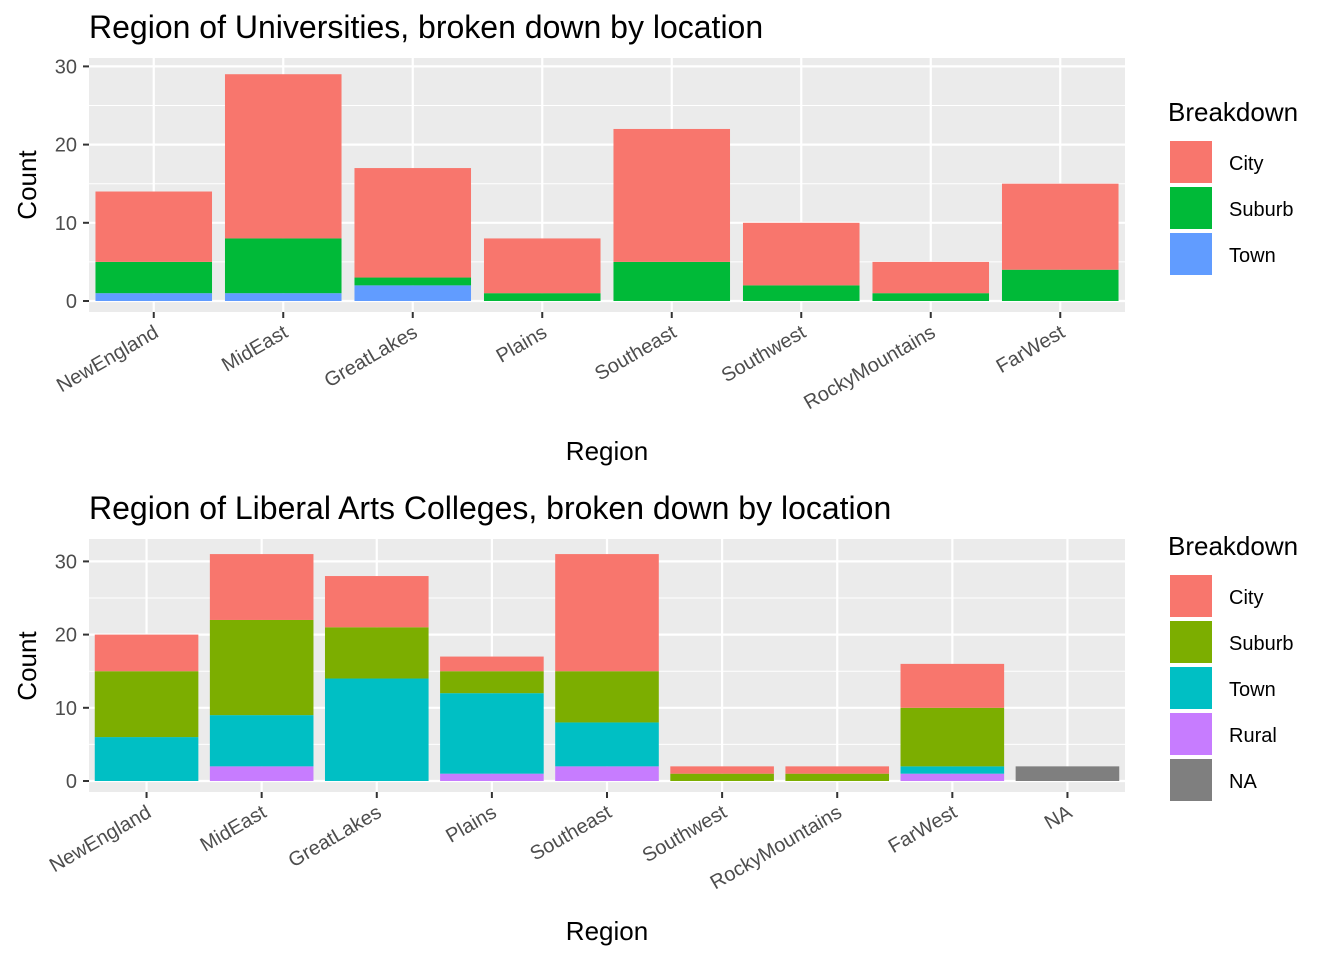 The height and width of the screenshot is (960, 1344). Describe the element at coordinates (1233, 666) in the screenshot. I see `legend: Breakdown City Suburb Town Rural NA` at that location.